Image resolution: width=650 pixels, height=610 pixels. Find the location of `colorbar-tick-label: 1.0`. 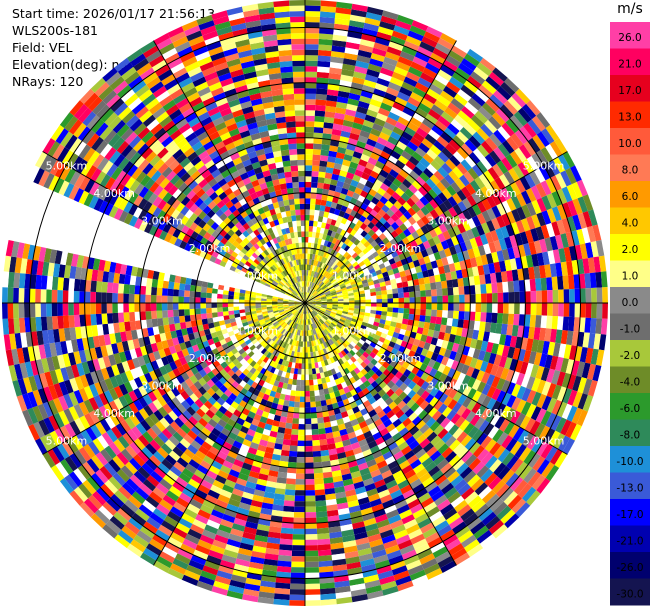

colorbar-tick-label: 1.0 is located at coordinates (630, 277).